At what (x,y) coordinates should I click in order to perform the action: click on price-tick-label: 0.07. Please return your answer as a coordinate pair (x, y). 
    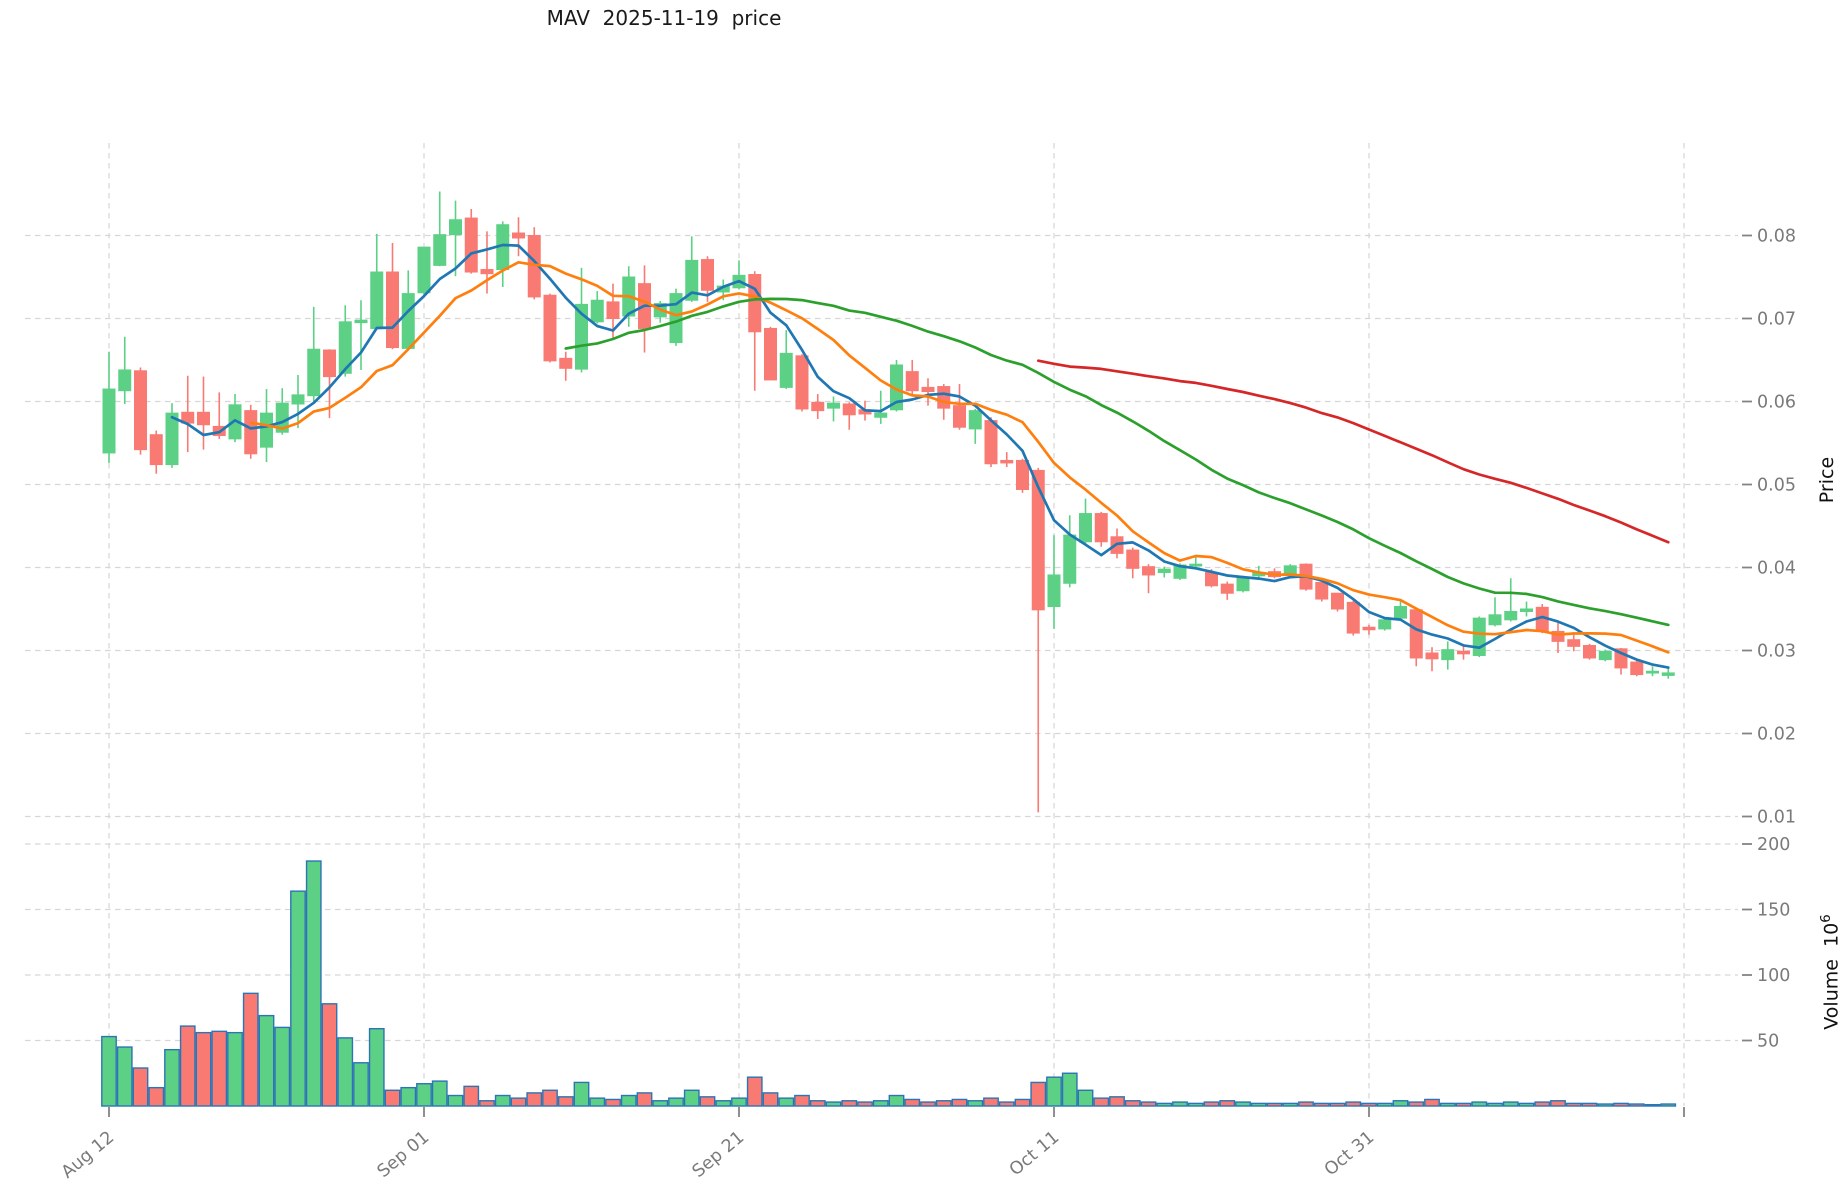
    Looking at the image, I should click on (1776, 320).